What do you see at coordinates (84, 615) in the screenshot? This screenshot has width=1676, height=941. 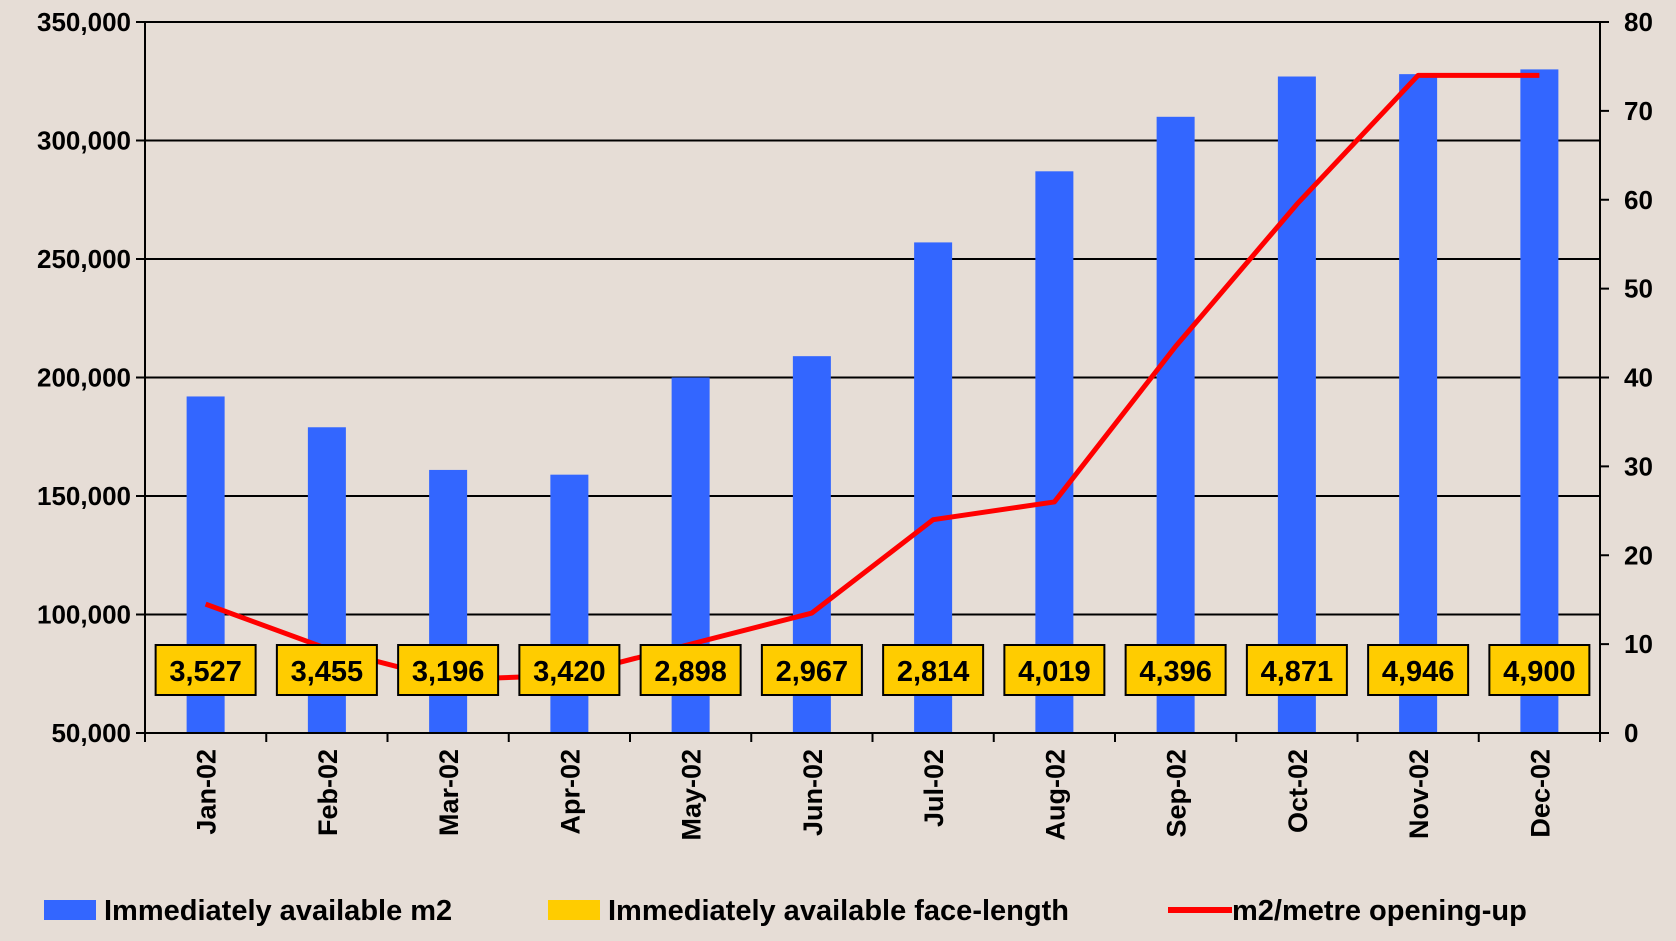 I see `left-tick-label: 100,000` at bounding box center [84, 615].